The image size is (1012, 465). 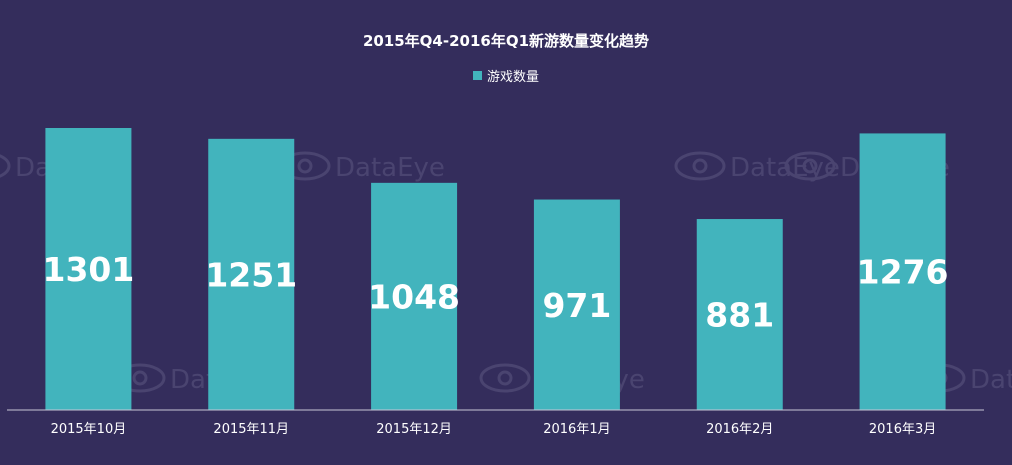 I want to click on legend: 游戏数量, so click(x=506, y=75).